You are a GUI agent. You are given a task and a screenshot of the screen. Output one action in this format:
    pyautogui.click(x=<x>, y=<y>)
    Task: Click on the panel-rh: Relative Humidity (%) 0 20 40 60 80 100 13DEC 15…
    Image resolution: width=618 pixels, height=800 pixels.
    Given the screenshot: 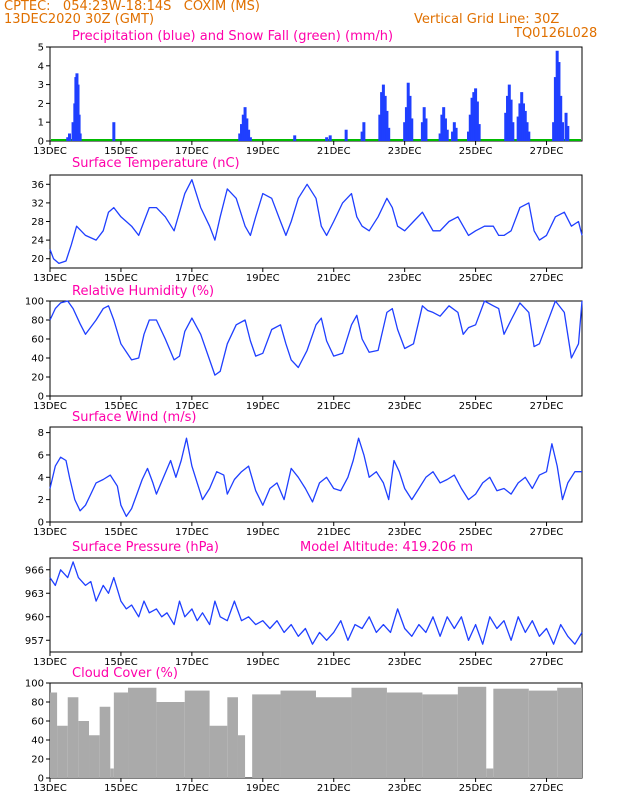 What is the action you would take?
    pyautogui.click(x=304, y=348)
    